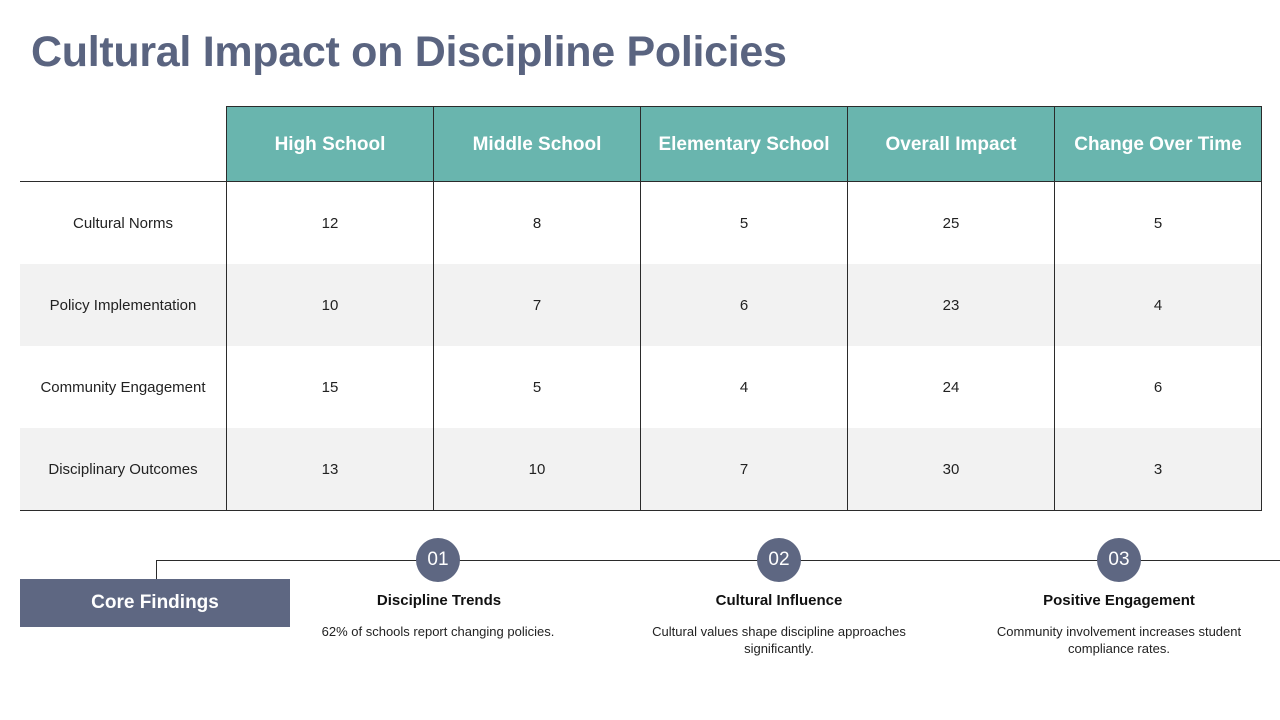 The image size is (1280, 720). I want to click on table-cell: 25, so click(951, 222).